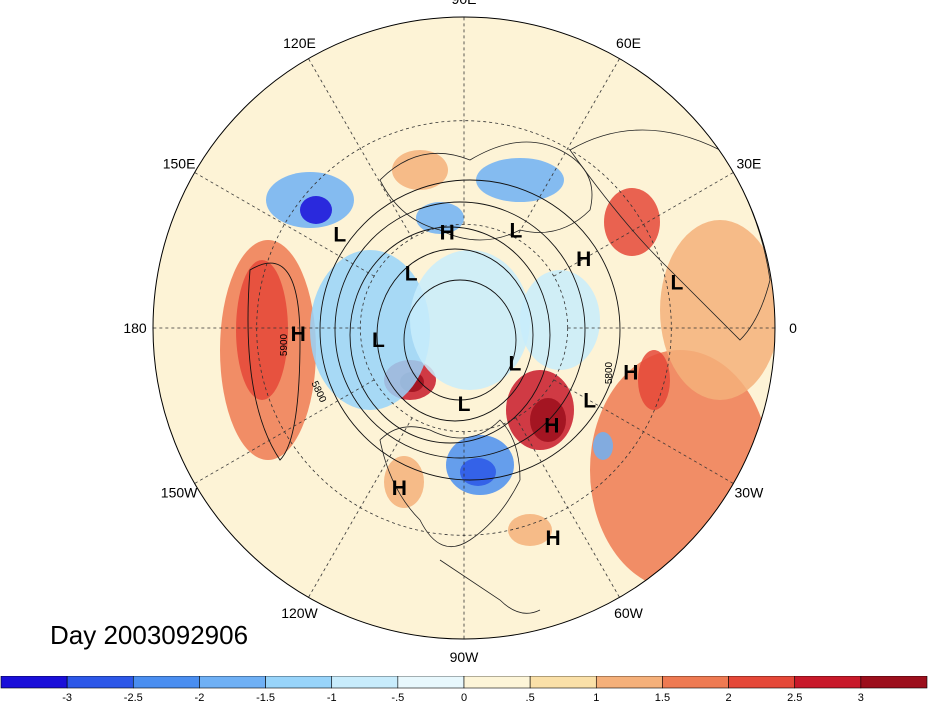 Image resolution: width=928 pixels, height=702 pixels. Describe the element at coordinates (299, 613) in the screenshot. I see `longitude-label: 120W` at that location.